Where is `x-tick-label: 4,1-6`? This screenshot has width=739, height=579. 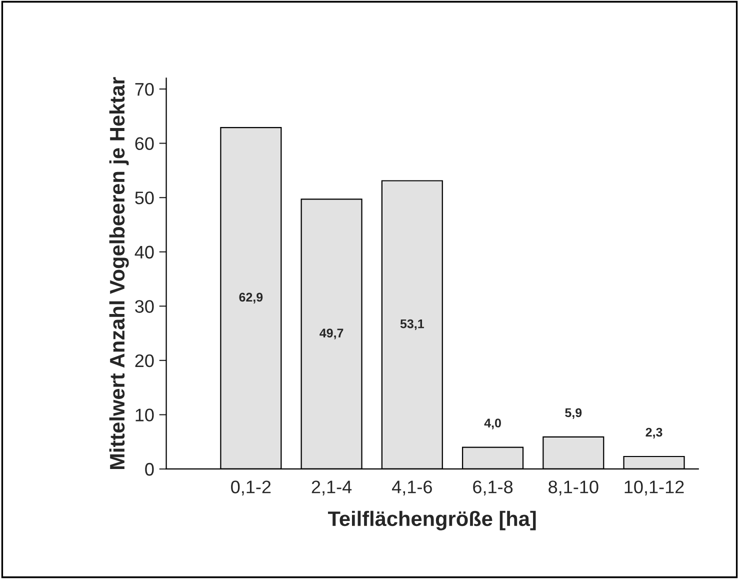 x-tick-label: 4,1-6 is located at coordinates (412, 488).